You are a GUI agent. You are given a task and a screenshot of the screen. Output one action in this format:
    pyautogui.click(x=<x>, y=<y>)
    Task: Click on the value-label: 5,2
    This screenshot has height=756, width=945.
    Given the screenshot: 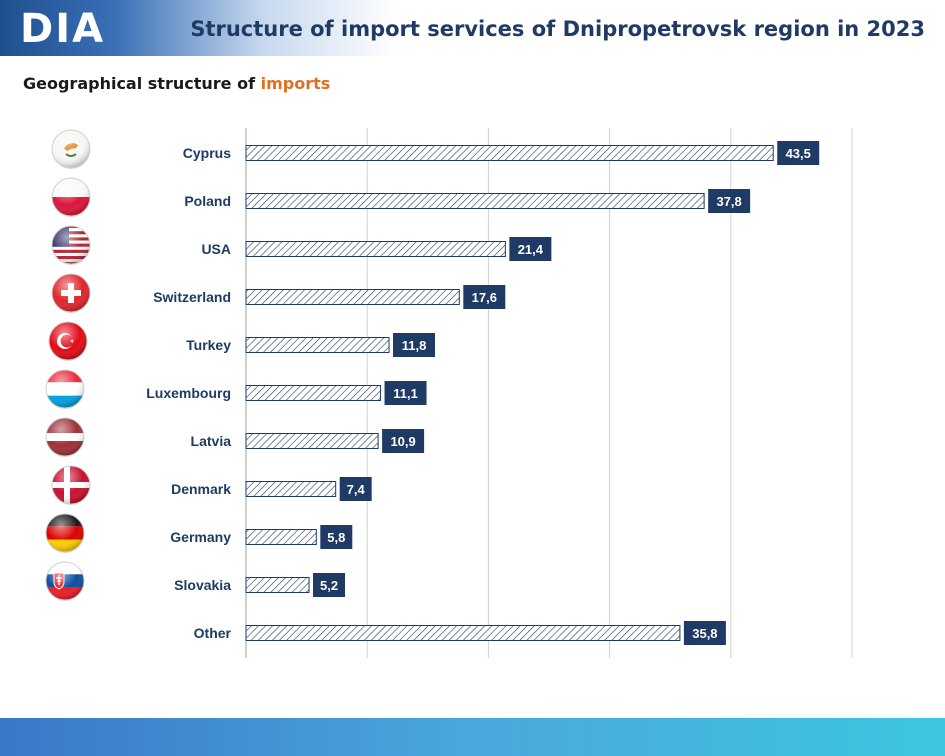 What is the action you would take?
    pyautogui.click(x=329, y=585)
    